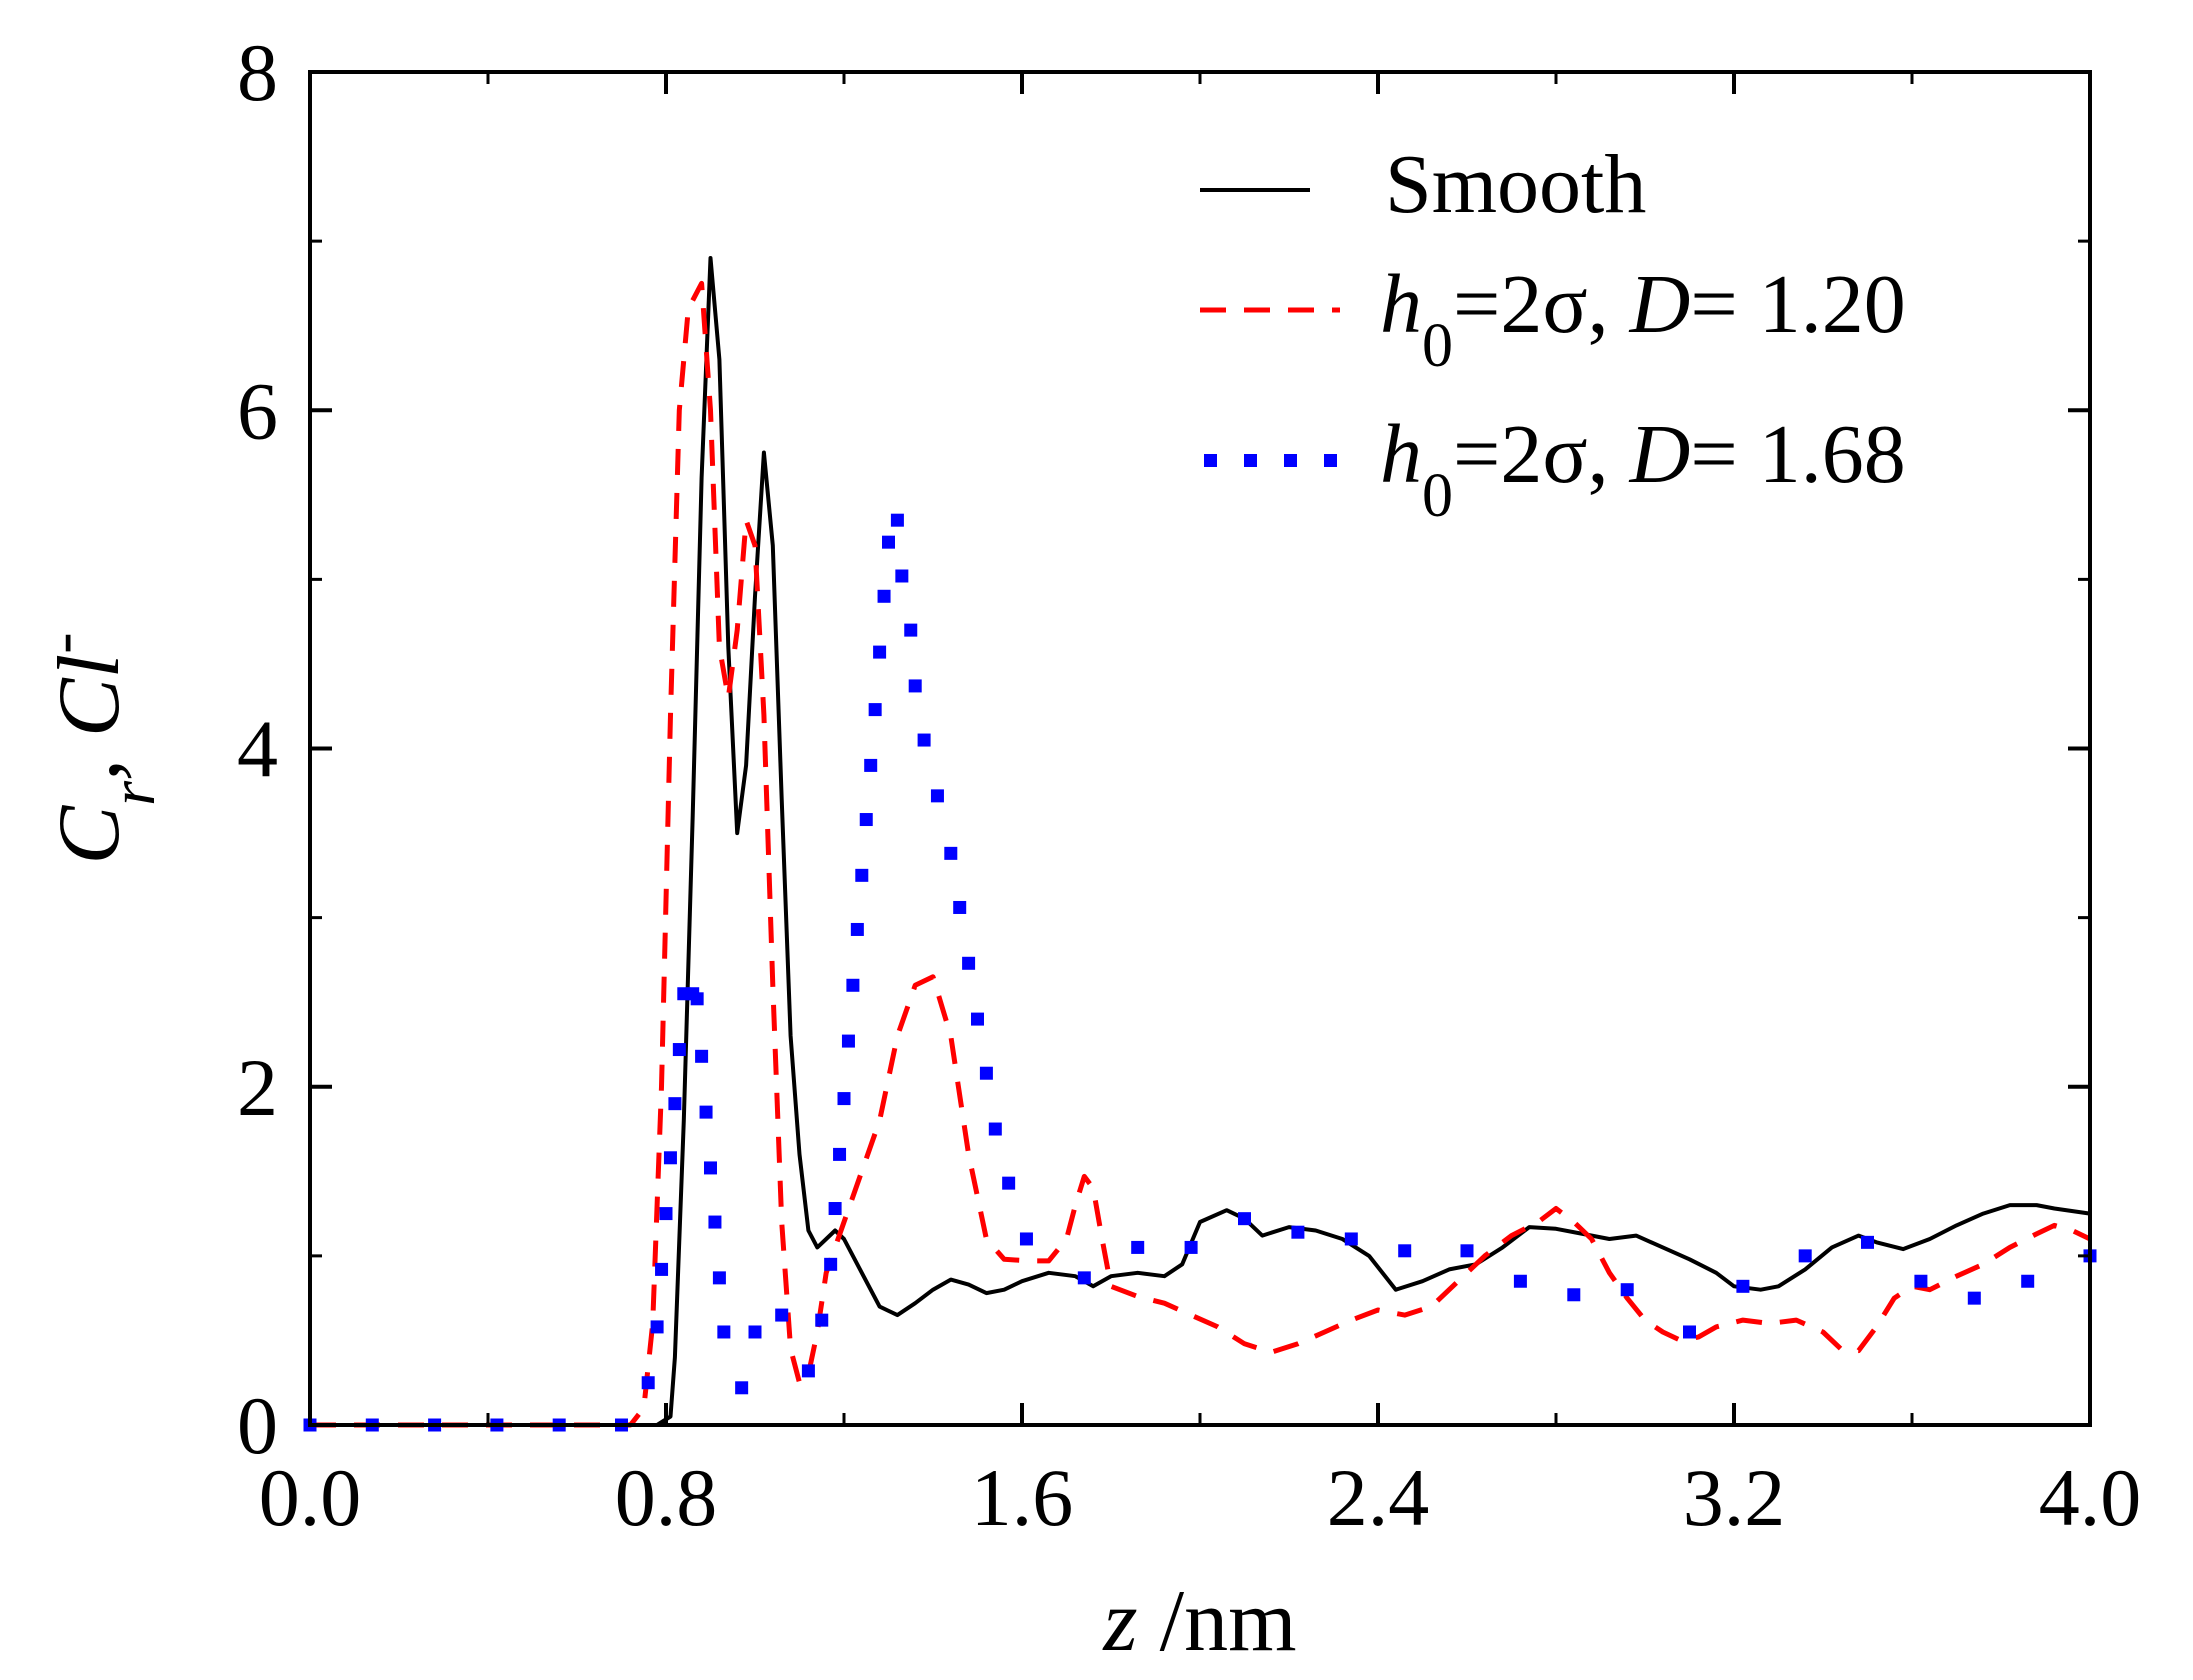 The width and height of the screenshot is (2193, 1680). What do you see at coordinates (1660, 304) in the screenshot?
I see `legend-d120-d: D` at bounding box center [1660, 304].